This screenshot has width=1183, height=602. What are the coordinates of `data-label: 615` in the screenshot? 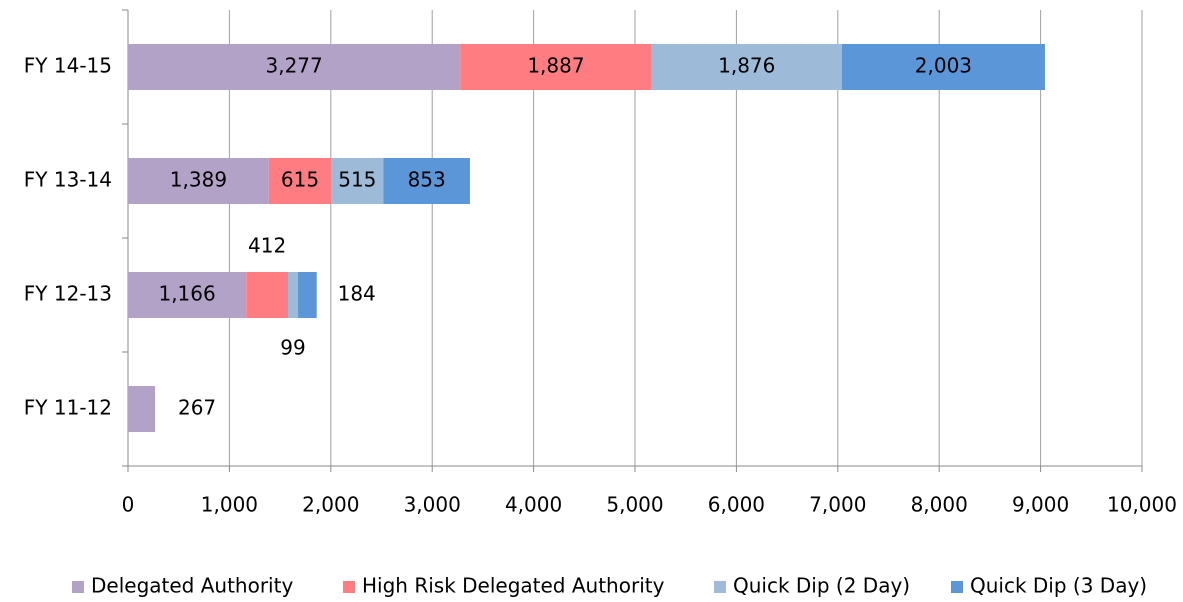 It's located at (300, 180).